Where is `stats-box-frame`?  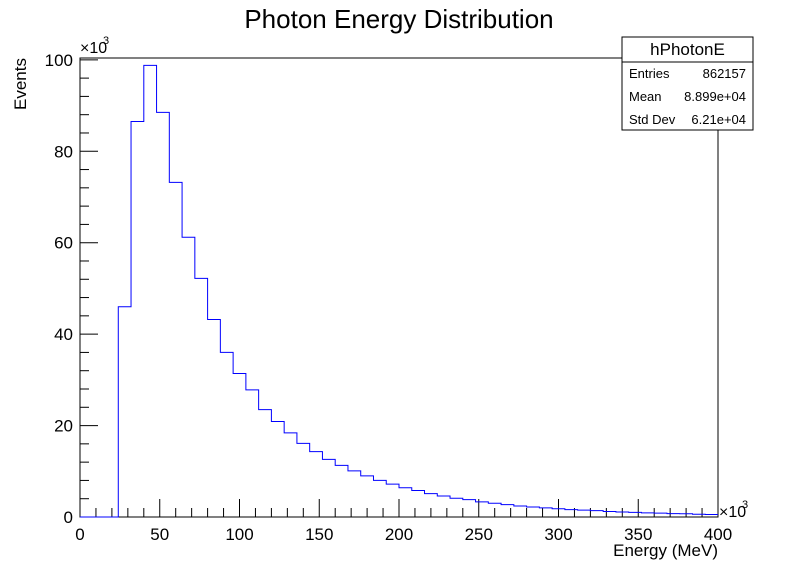 stats-box-frame is located at coordinates (687, 83).